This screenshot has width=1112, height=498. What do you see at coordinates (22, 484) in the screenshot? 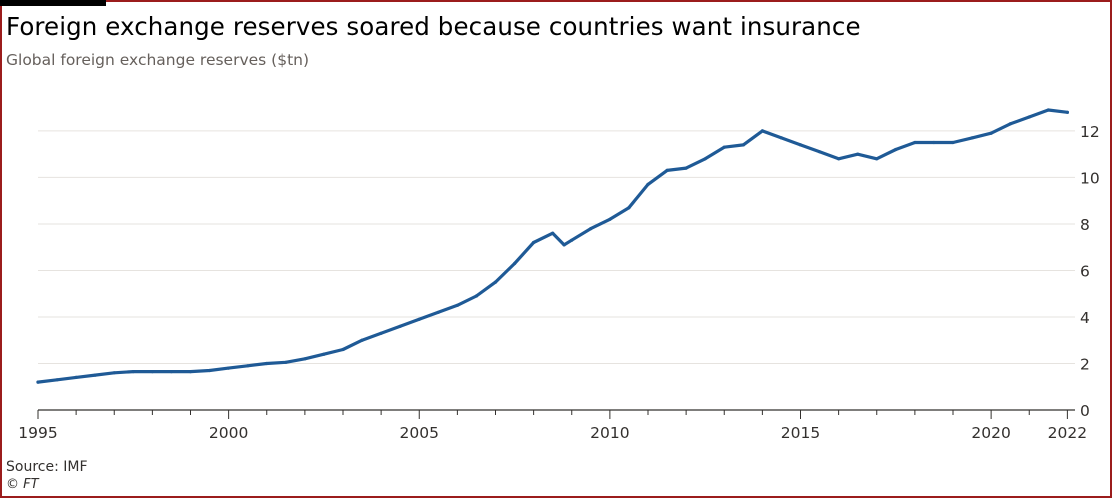
I see `copyright-note: © FT` at bounding box center [22, 484].